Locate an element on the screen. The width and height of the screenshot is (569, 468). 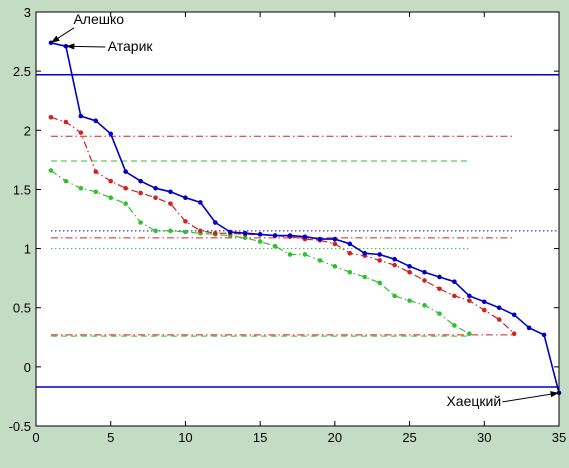
y-tick-label: 0.5 is located at coordinates (22, 308).